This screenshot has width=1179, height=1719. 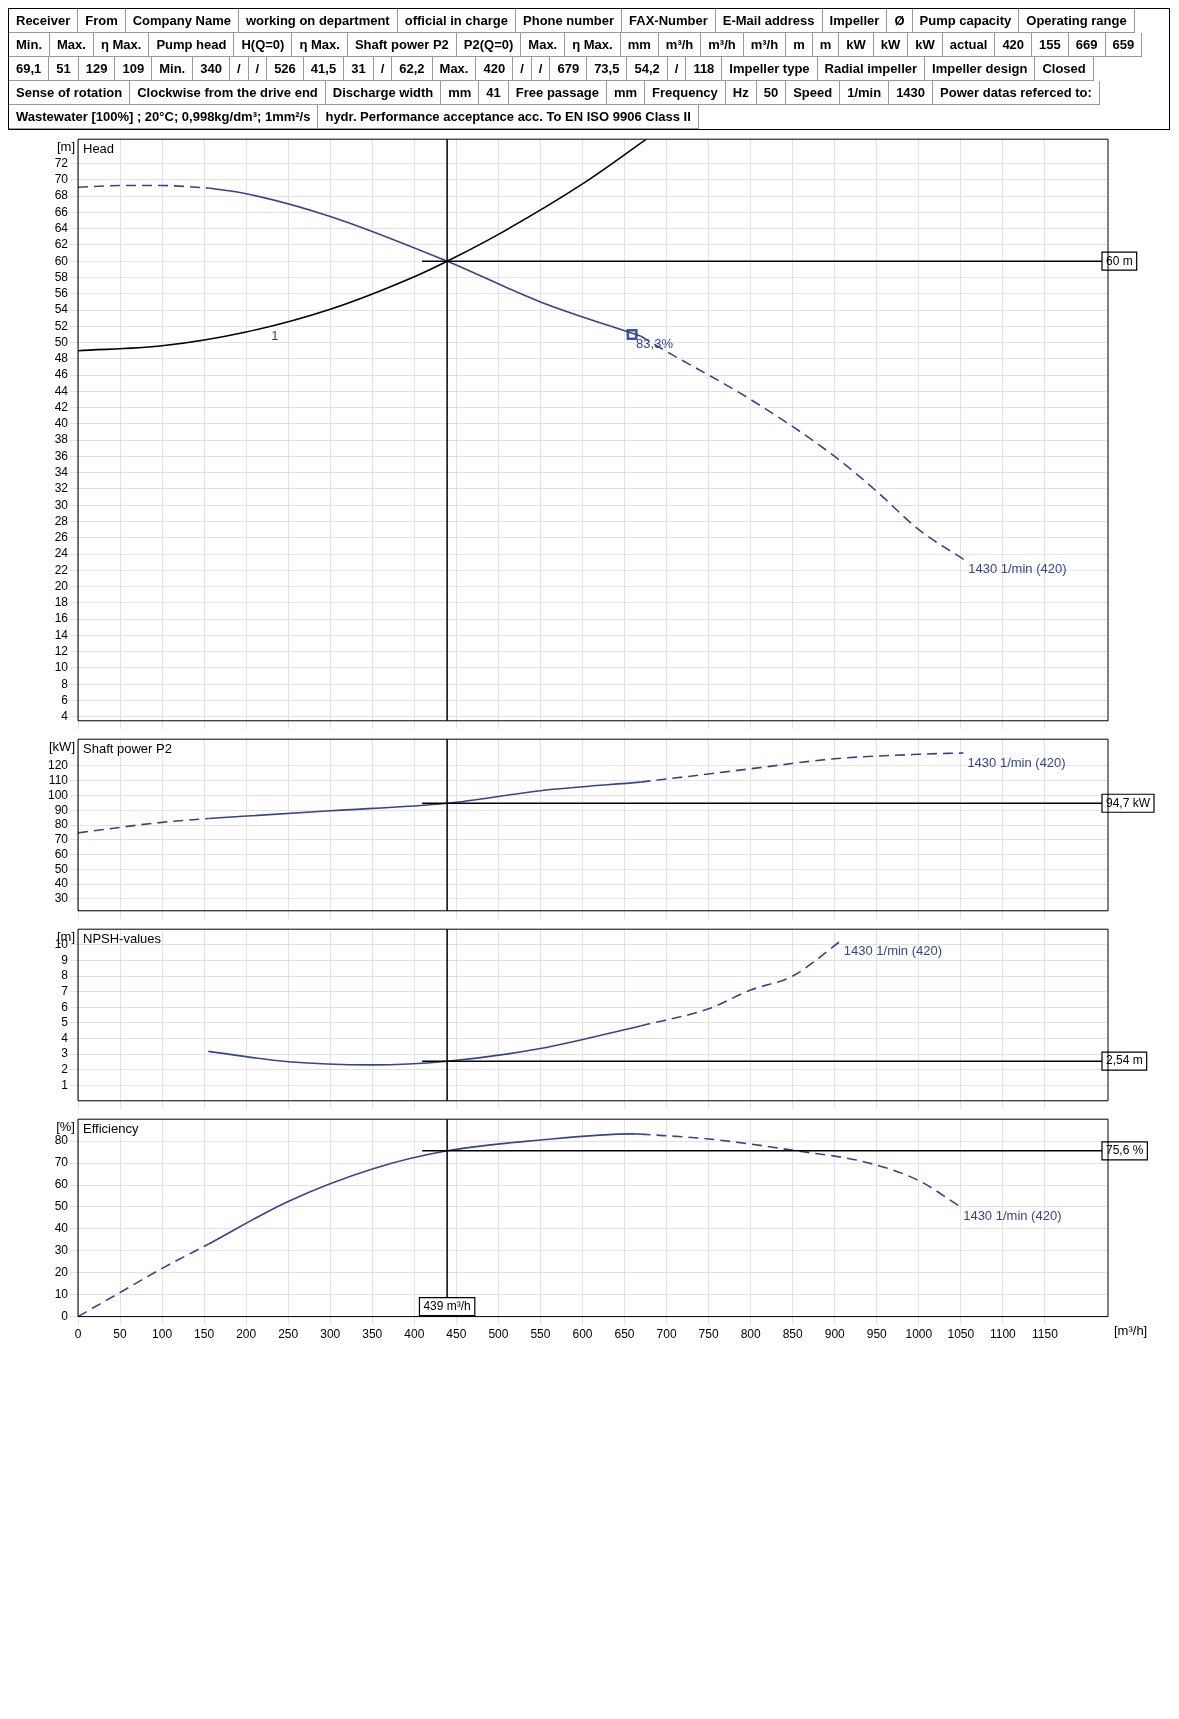 What do you see at coordinates (61, 569) in the screenshot?
I see `y-tick-label: 22` at bounding box center [61, 569].